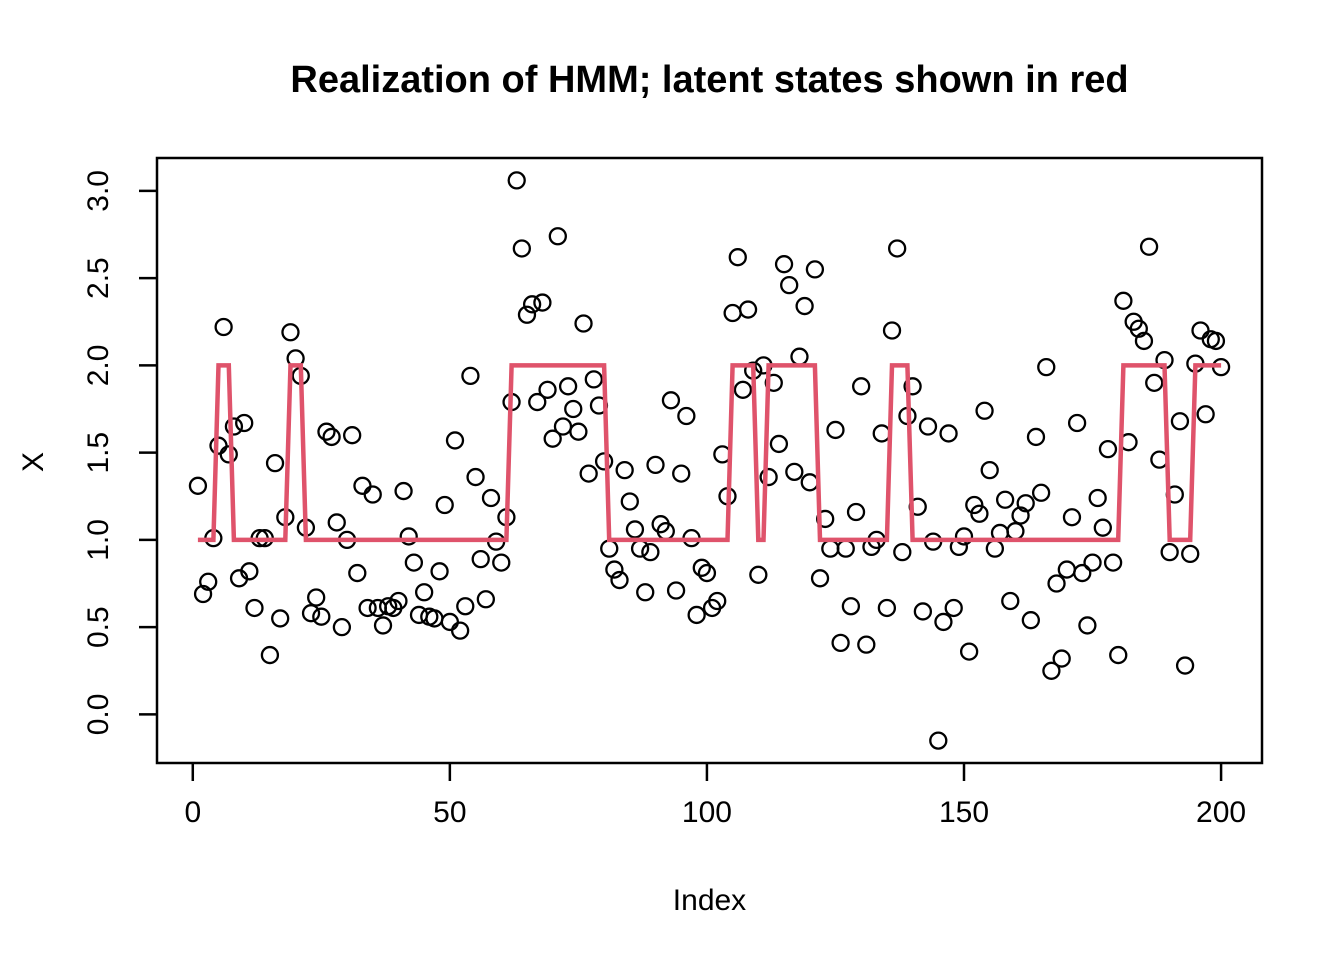 The height and width of the screenshot is (960, 1344). I want to click on x-tick-label: 100, so click(707, 812).